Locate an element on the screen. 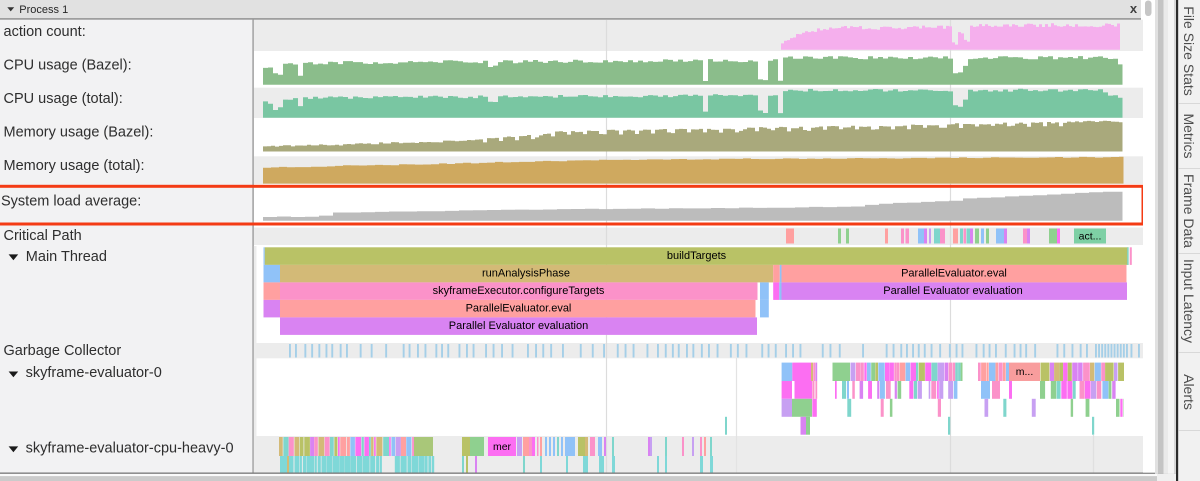 This screenshot has height=481, width=1200. svg-text: Process 1 is located at coordinates (43, 10).